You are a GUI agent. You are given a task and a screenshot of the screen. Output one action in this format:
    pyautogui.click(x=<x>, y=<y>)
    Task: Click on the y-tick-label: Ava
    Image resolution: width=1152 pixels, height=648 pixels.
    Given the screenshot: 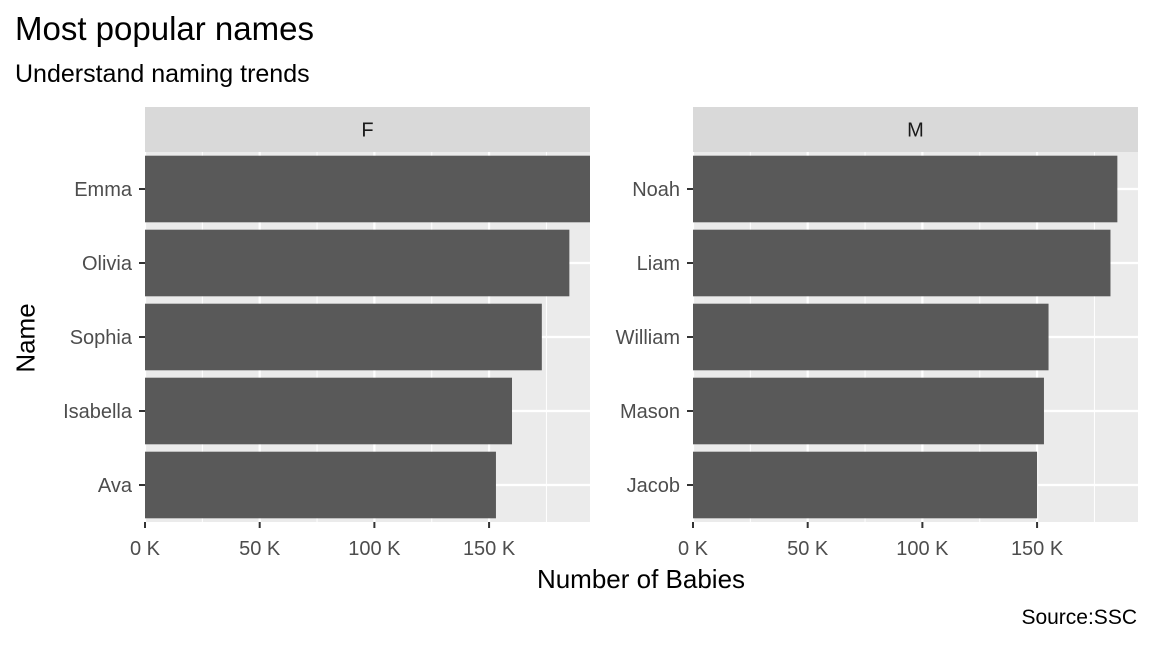 What is the action you would take?
    pyautogui.click(x=115, y=486)
    